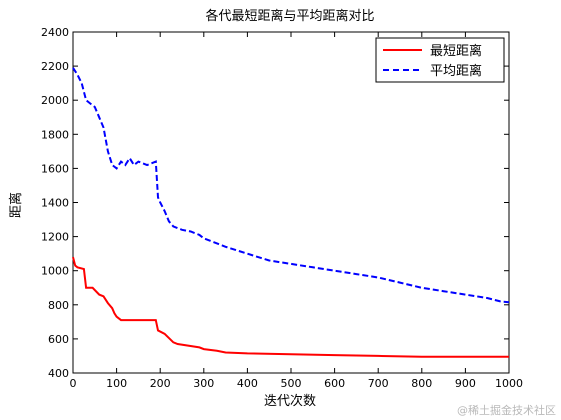 The image size is (561, 420). What do you see at coordinates (116, 383) in the screenshot?
I see `x-tick-label: 100` at bounding box center [116, 383].